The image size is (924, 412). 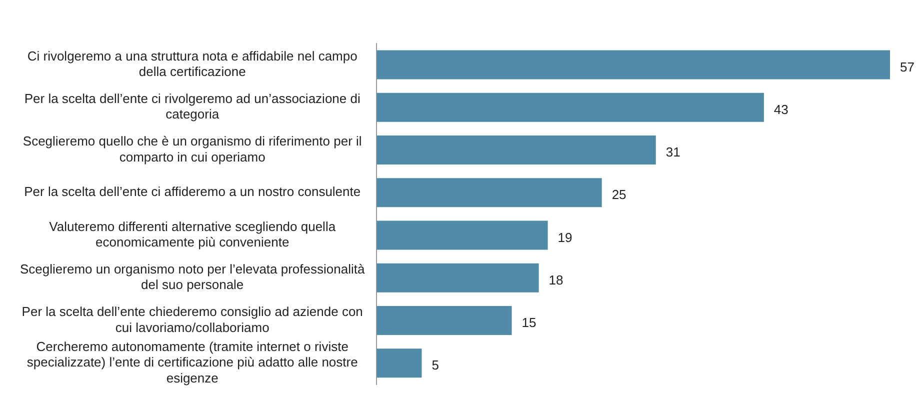 I want to click on y-tick-label: Per la scelta dell’ente chiederemo consiglio ad aziende con cui lavoriamo/collaboriamo, so click(x=192, y=319).